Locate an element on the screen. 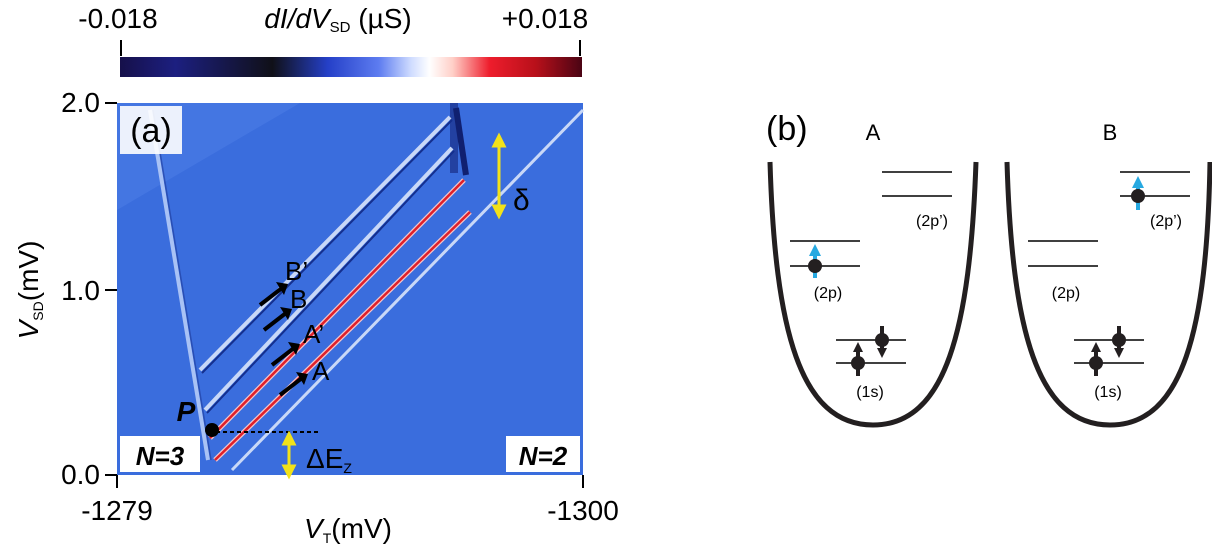 This screenshot has height=552, width=1212. colorbar-title: dI/dVSD (µS) is located at coordinates (337, 19).